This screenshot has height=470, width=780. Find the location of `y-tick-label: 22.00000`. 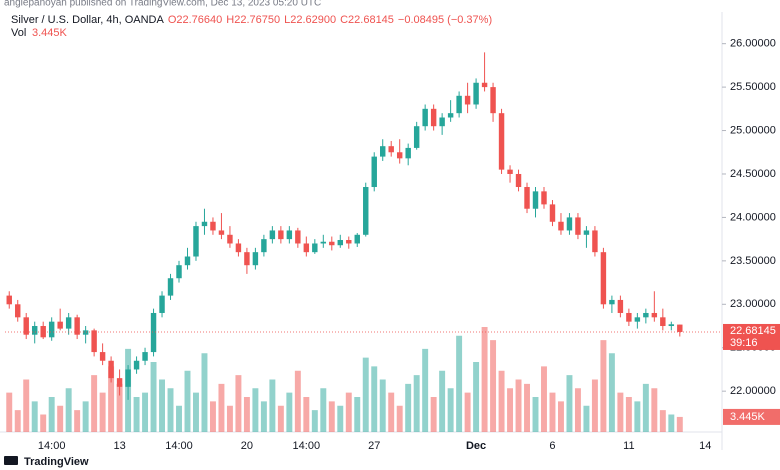

y-tick-label: 22.00000 is located at coordinates (753, 391).